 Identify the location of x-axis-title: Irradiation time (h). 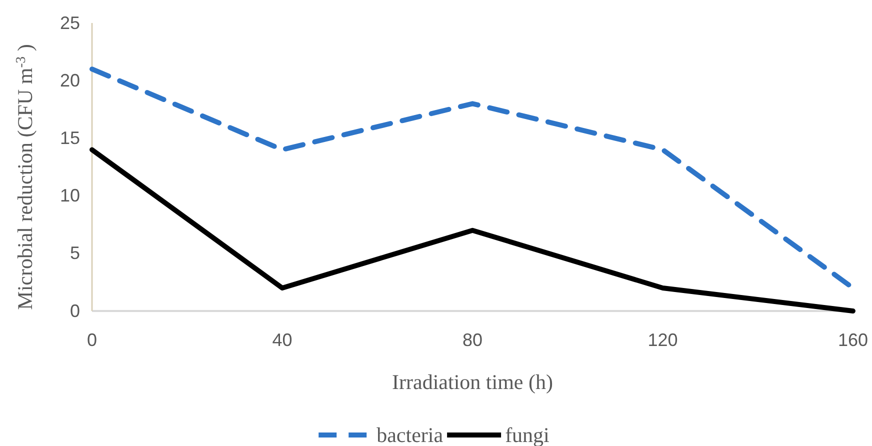
(472, 382).